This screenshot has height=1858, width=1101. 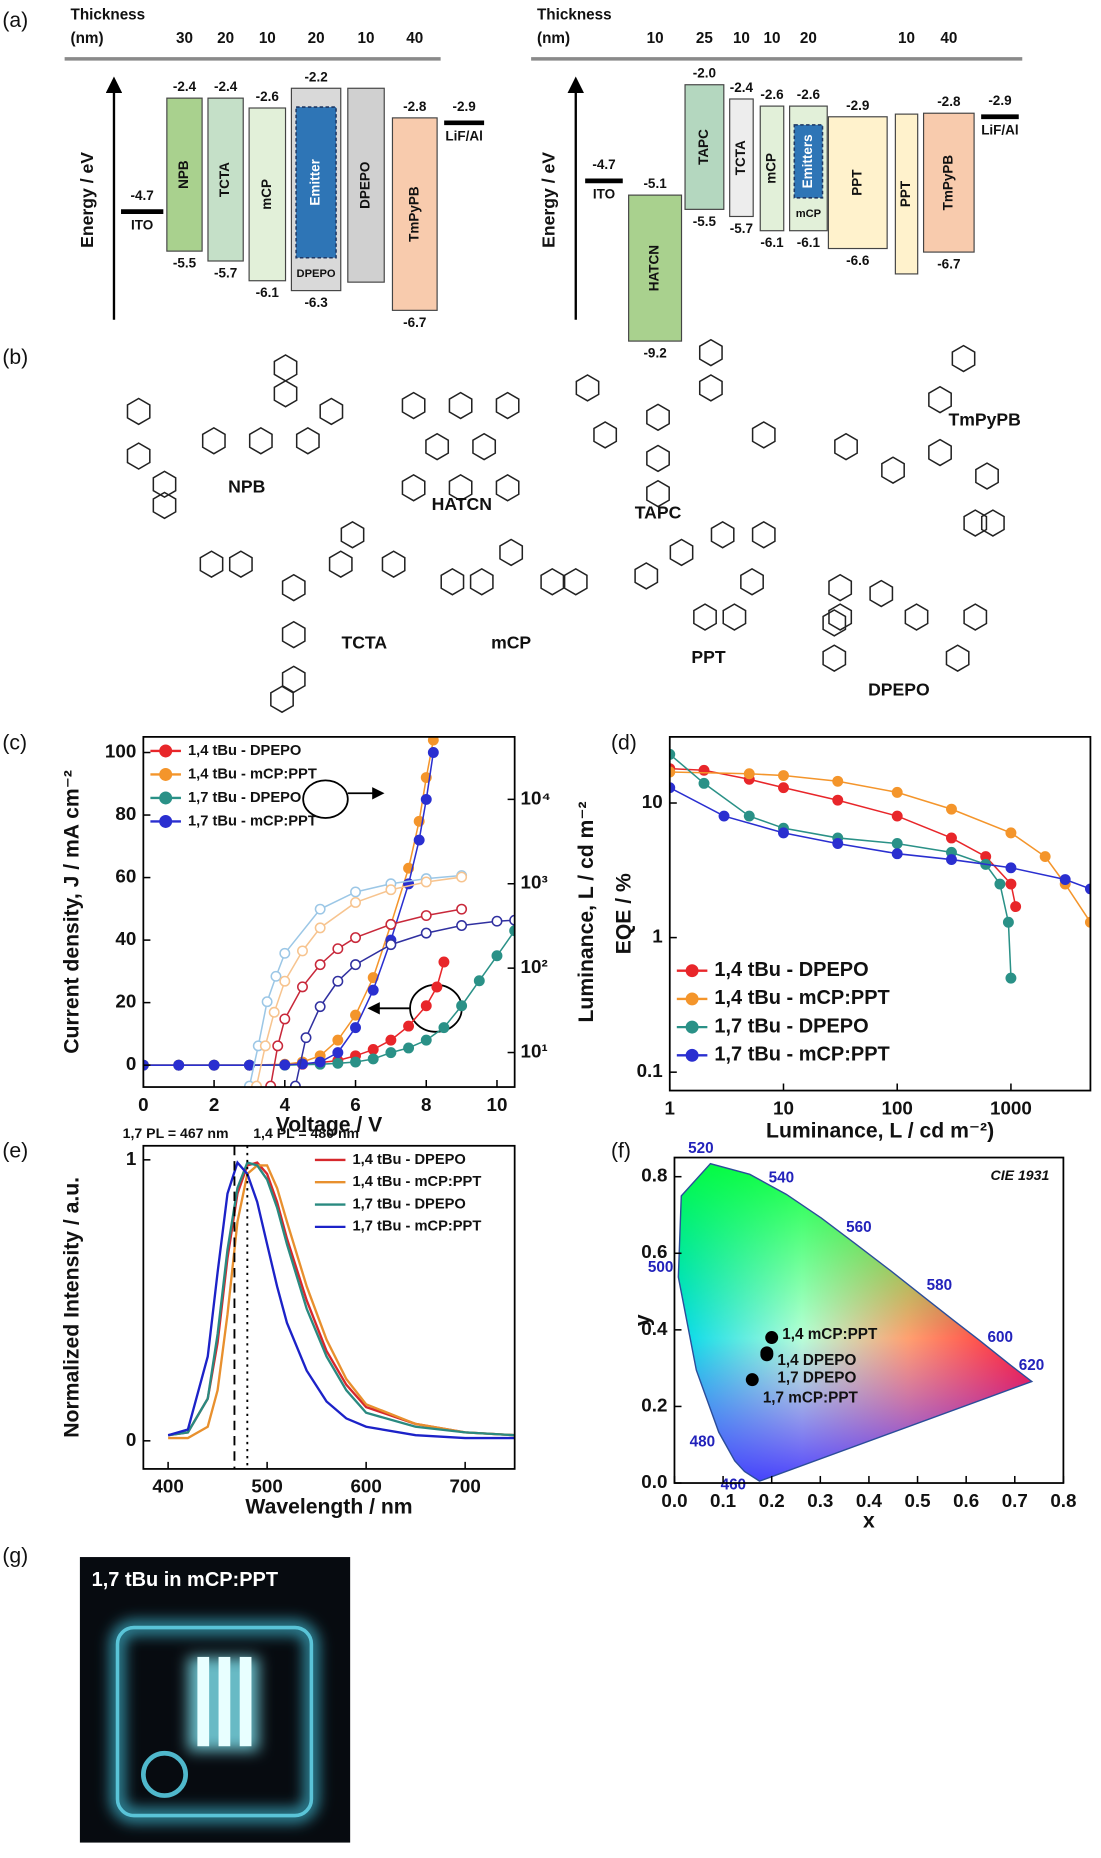 I want to click on y-tick-label: 10, so click(x=652, y=801).